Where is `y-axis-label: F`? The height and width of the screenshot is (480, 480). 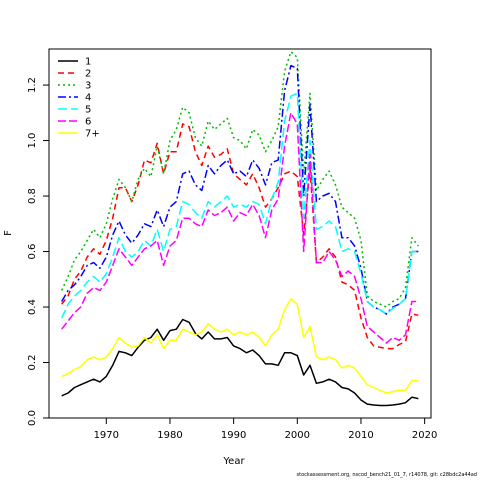 y-axis-label: F is located at coordinates (8, 233).